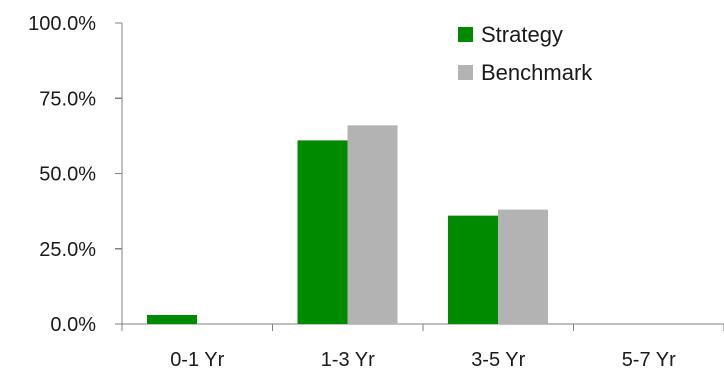 The width and height of the screenshot is (724, 374). I want to click on bar-strategy-3-5-yr, so click(473, 269).